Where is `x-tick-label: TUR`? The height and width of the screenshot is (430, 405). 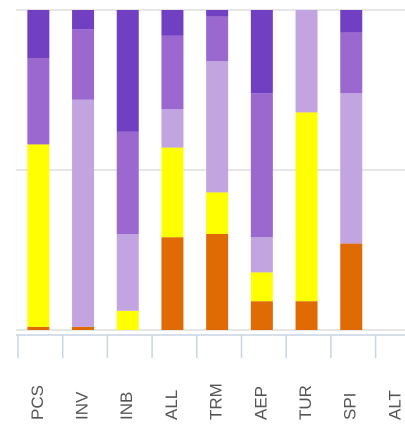
x-tick-label: TUR is located at coordinates (305, 402).